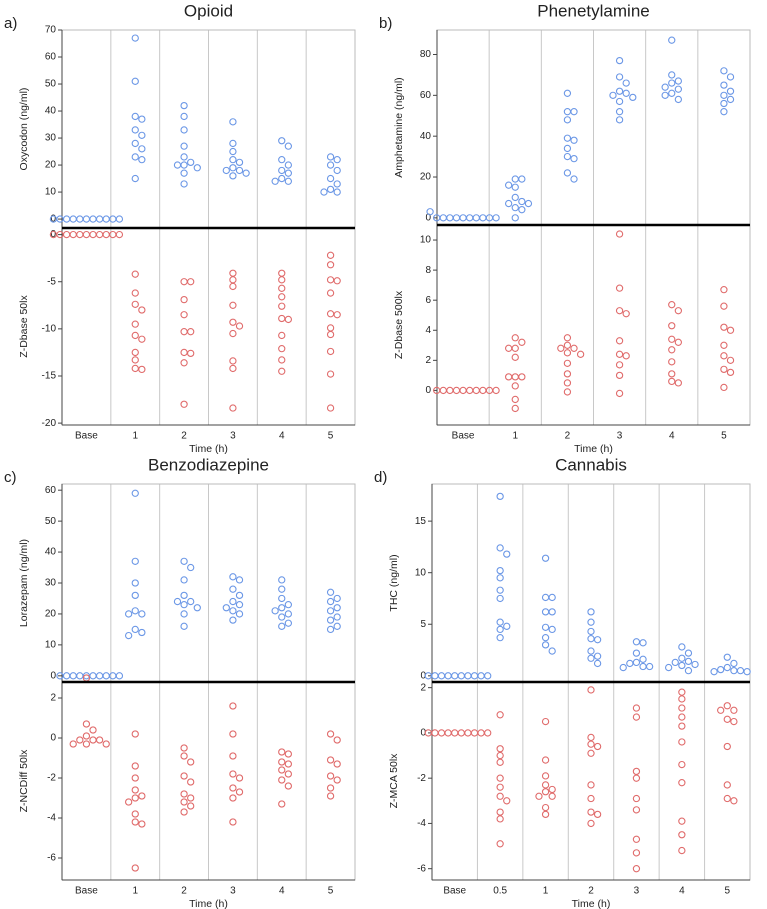  I want to click on y-axis-label: Amphetamine (ng/ml), so click(399, 127).